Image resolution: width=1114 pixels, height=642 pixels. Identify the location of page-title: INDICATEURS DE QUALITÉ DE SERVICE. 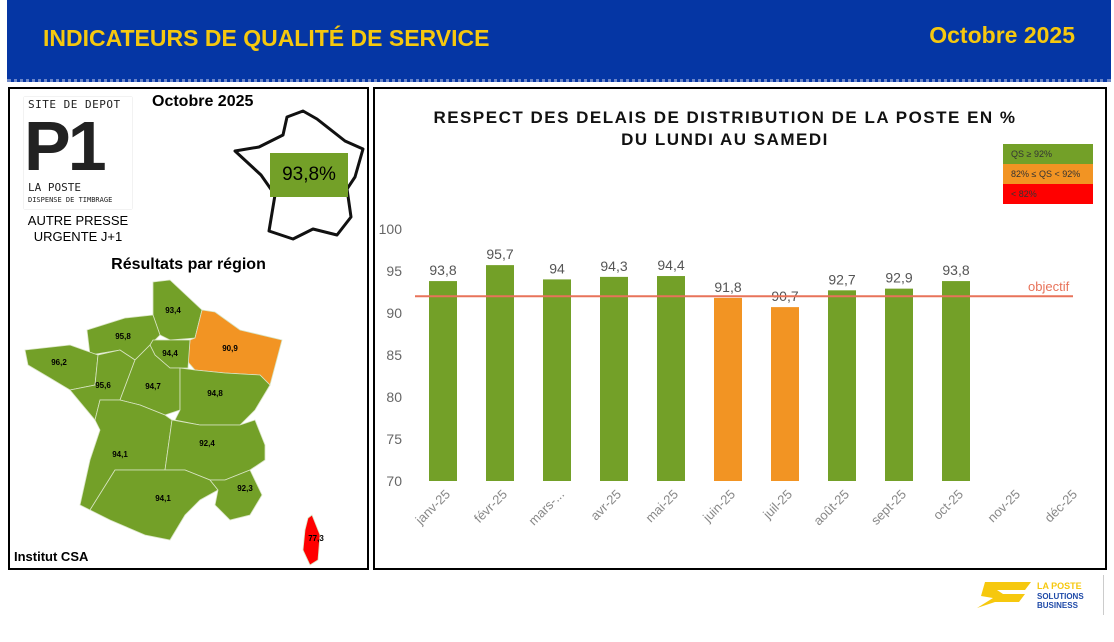
(266, 38).